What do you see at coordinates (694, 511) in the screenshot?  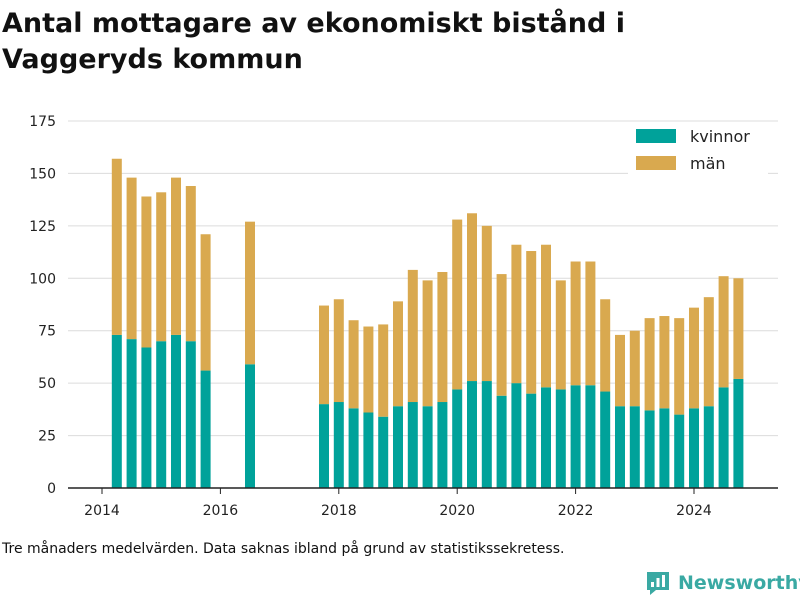 I see `x-tick-label: 2024` at bounding box center [694, 511].